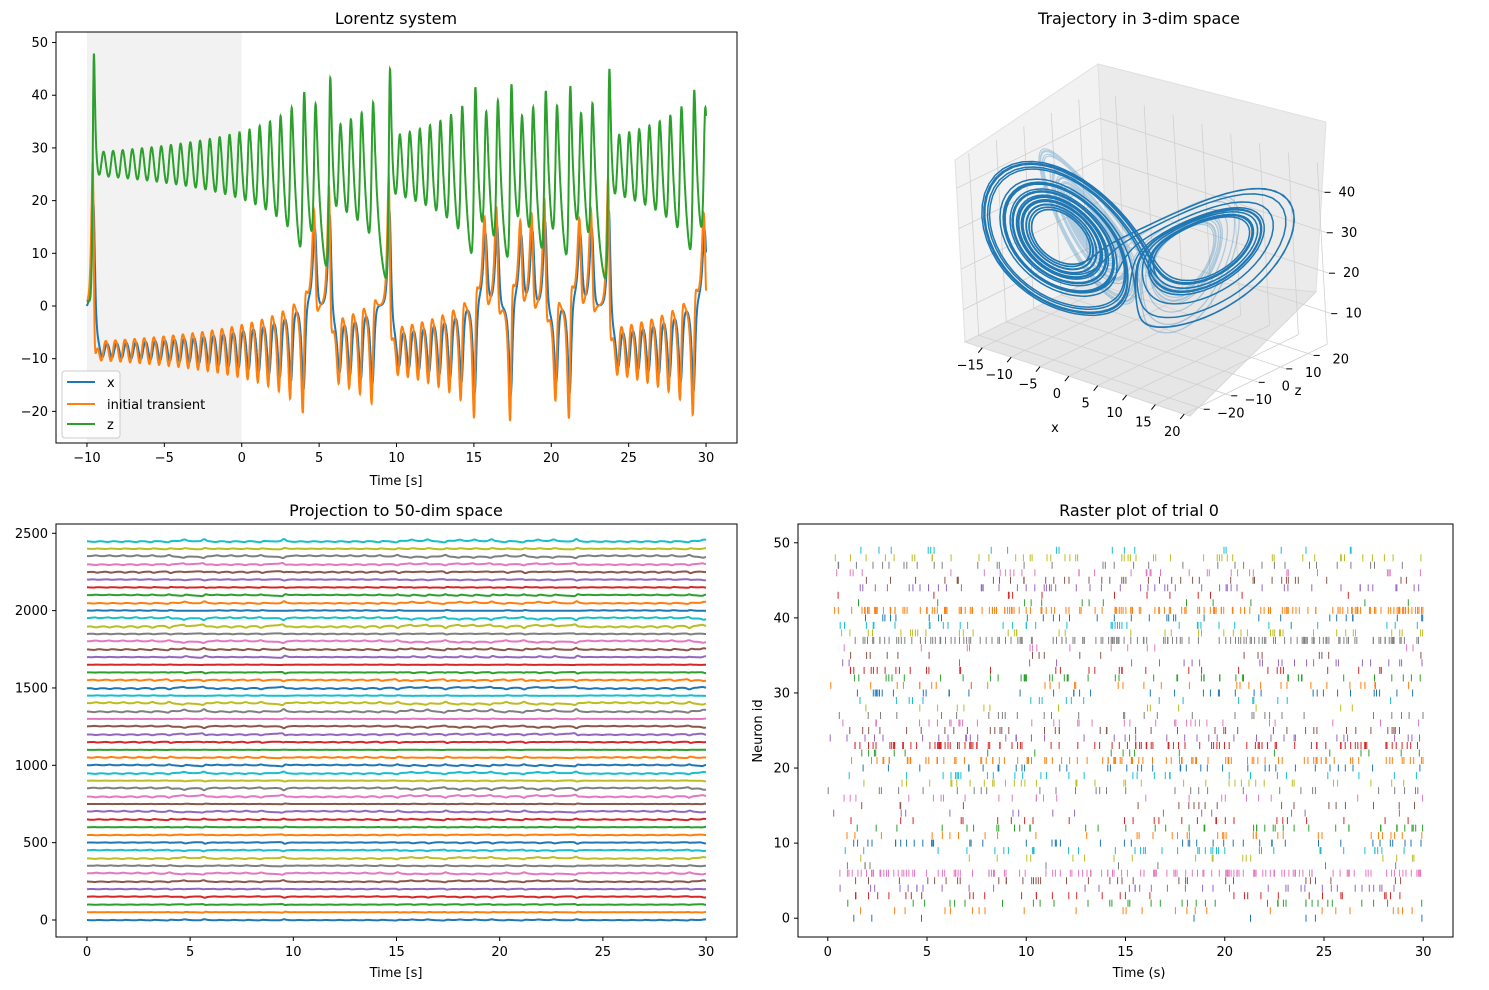 The width and height of the screenshot is (1489, 990). I want to click on x-tick-label: 20, so click(499, 952).